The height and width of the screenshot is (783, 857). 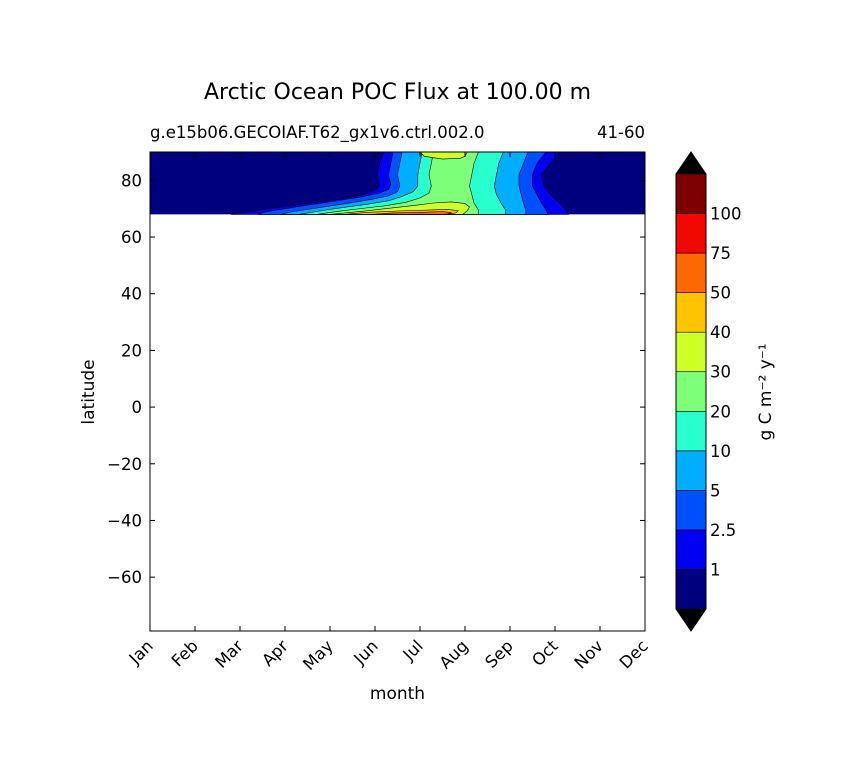 I want to click on colorbar-tick-label: 1, so click(x=715, y=569).